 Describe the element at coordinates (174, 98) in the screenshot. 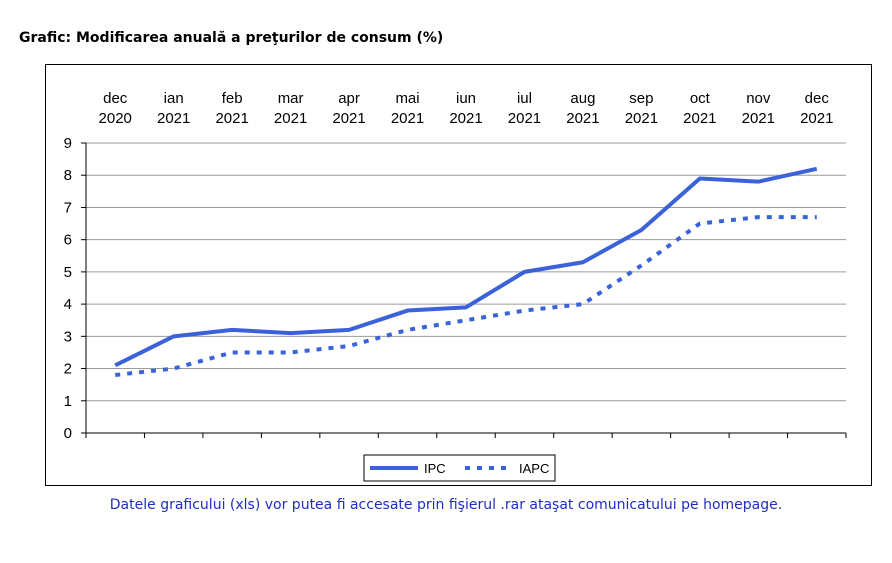

I see `x-tick-label-month: ian` at that location.